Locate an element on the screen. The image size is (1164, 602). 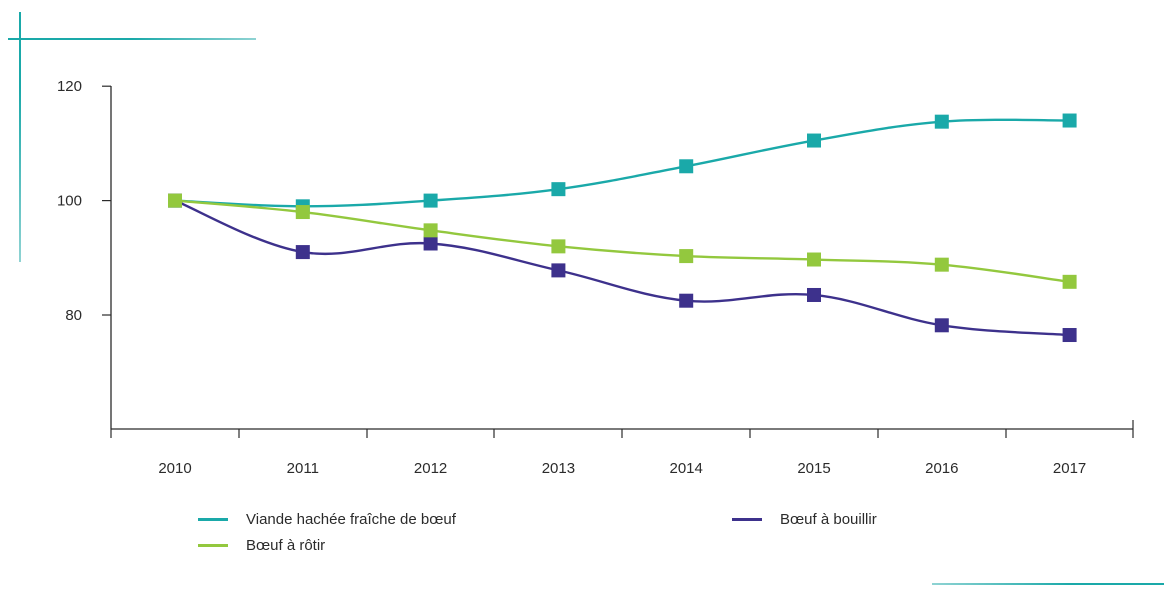
x-tick-label: 2010 is located at coordinates (174, 468).